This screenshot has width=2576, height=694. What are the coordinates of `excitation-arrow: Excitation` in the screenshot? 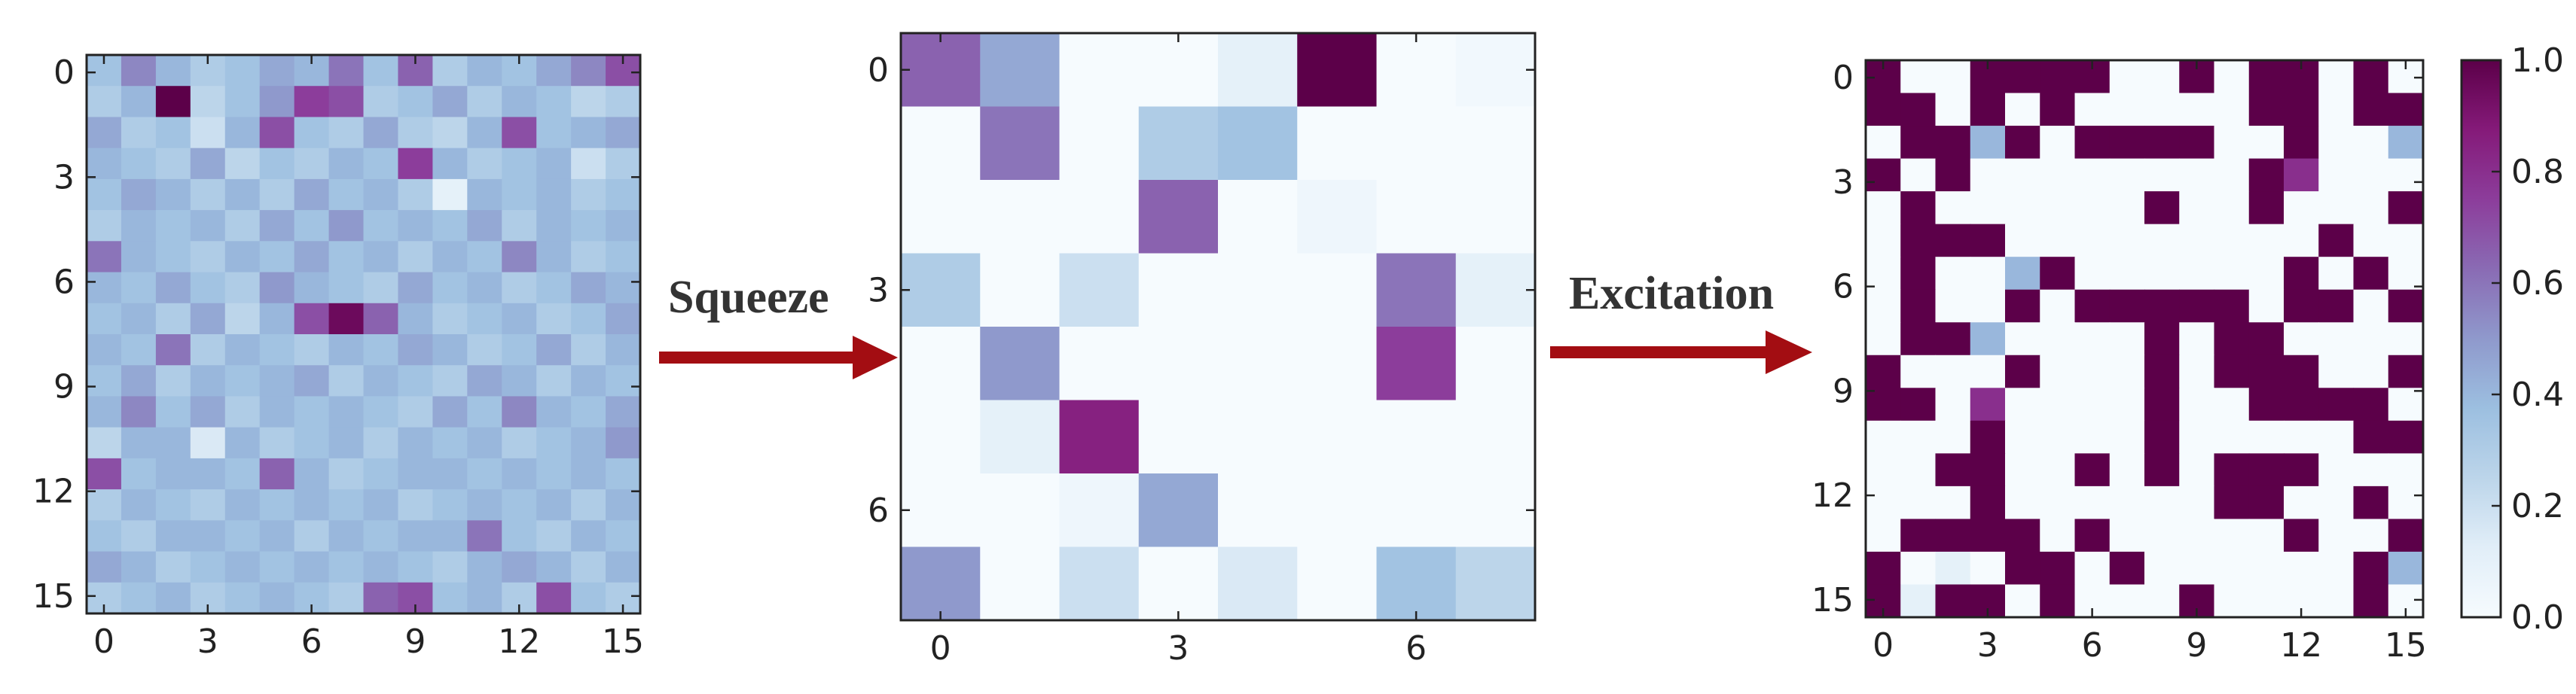 It's located at (1681, 321).